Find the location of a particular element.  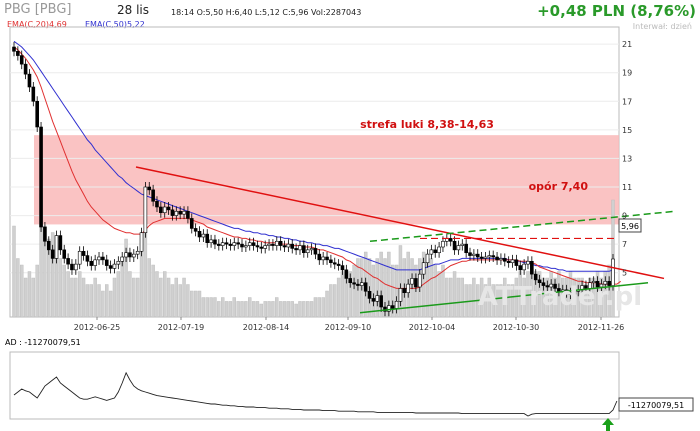

x-tick-label: 2012-06-25 is located at coordinates (97, 327).